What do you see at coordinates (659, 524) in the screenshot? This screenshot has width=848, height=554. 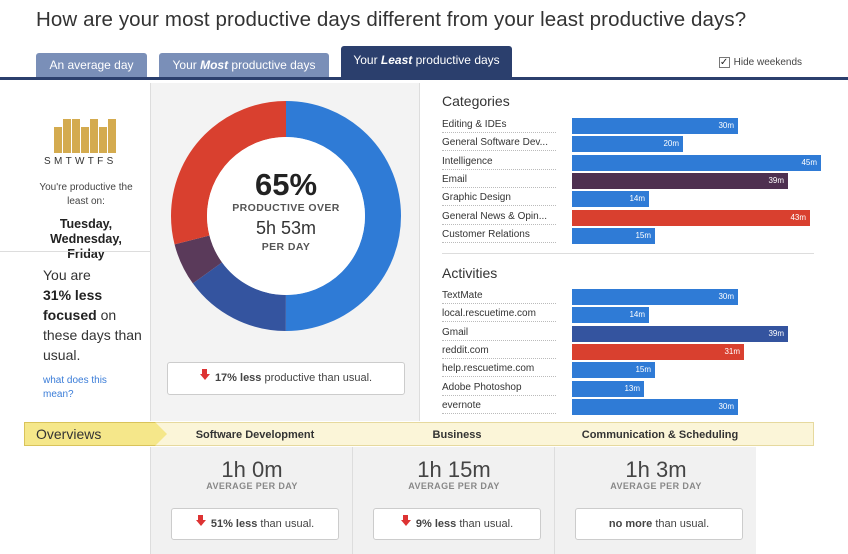 I see `overview-note: no more than usual.` at bounding box center [659, 524].